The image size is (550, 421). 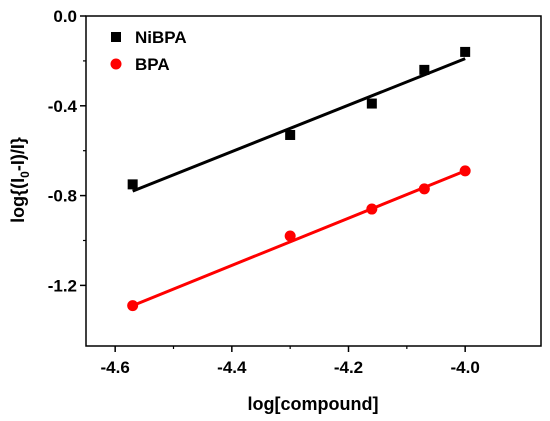 I want to click on legend-marker-nibpa, so click(x=116, y=37).